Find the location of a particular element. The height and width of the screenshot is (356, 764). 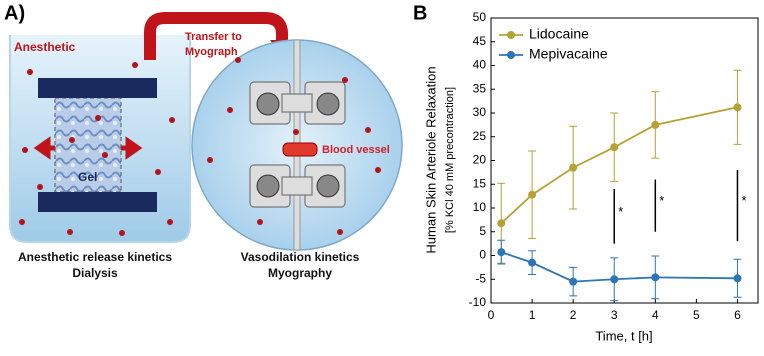

y-tick-label: 35 is located at coordinates (480, 88).